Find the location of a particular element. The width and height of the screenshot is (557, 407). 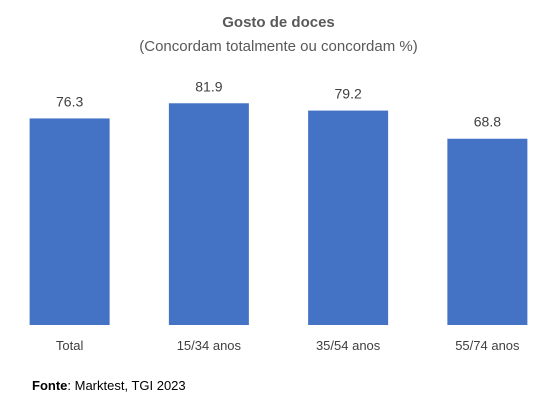

data-label-2: 81.9 is located at coordinates (208, 86).